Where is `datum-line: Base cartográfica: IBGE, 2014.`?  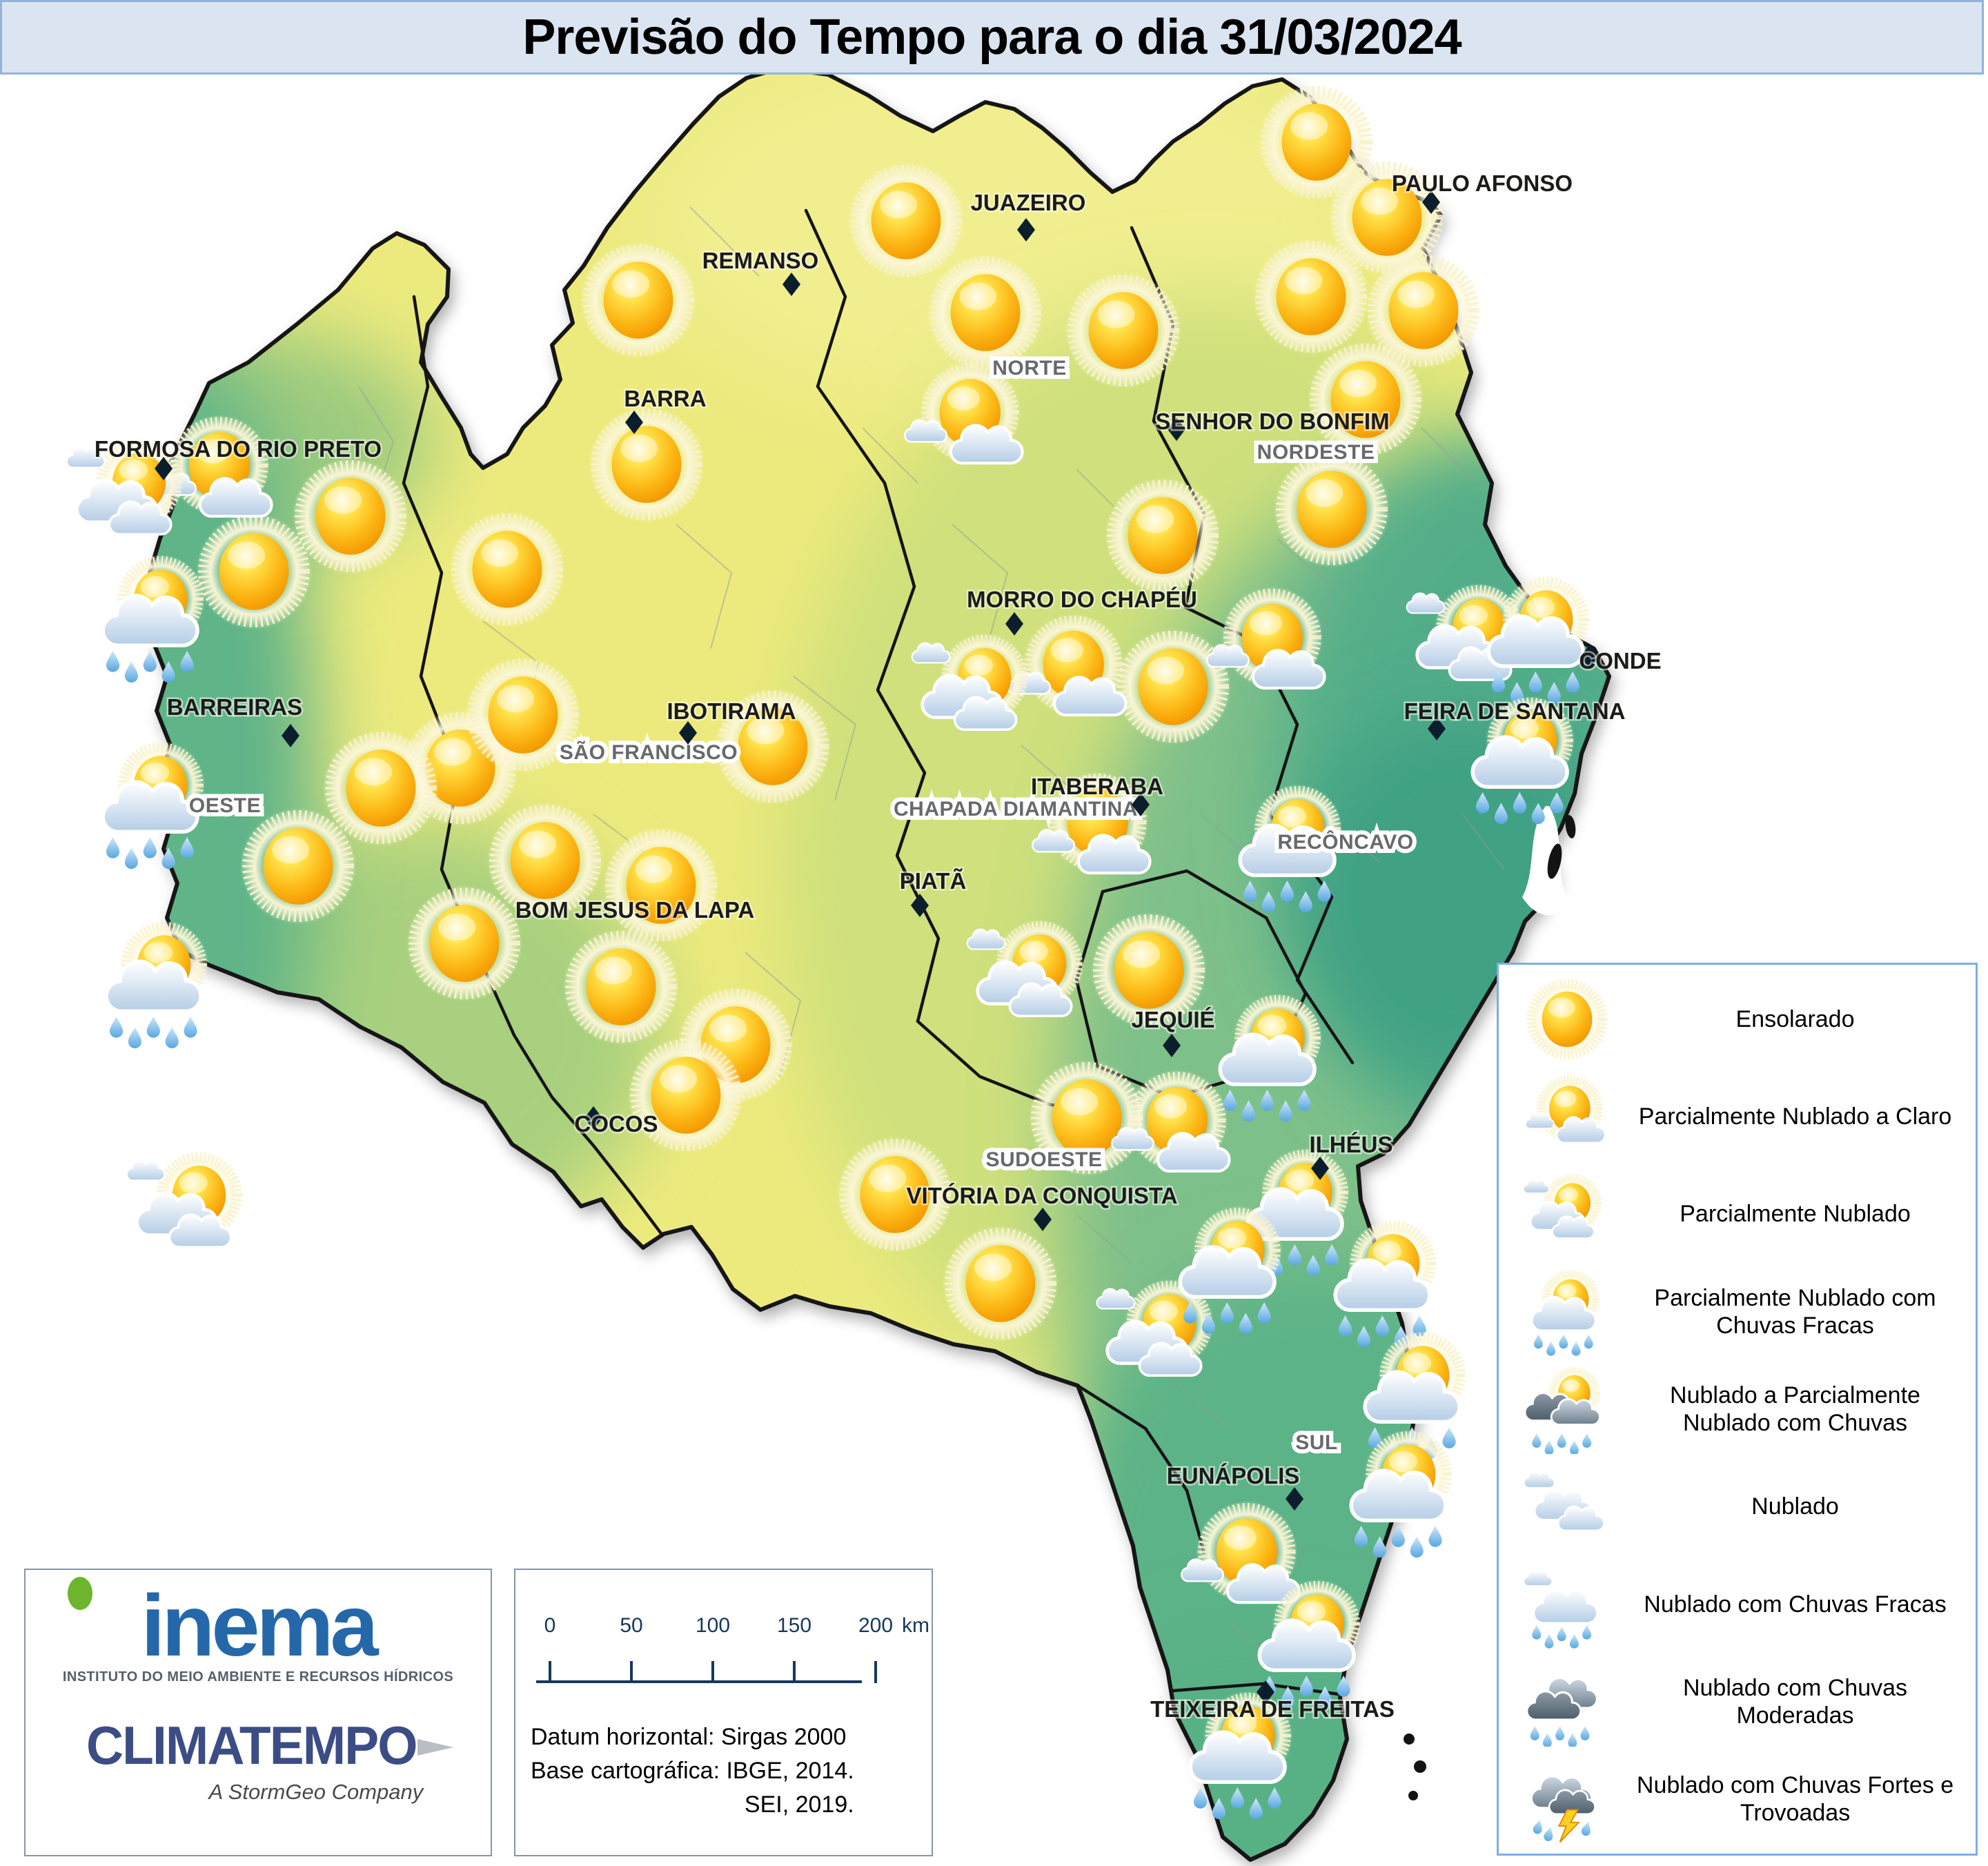
datum-line: Base cartográfica: IBGE, 2014. is located at coordinates (692, 1771).